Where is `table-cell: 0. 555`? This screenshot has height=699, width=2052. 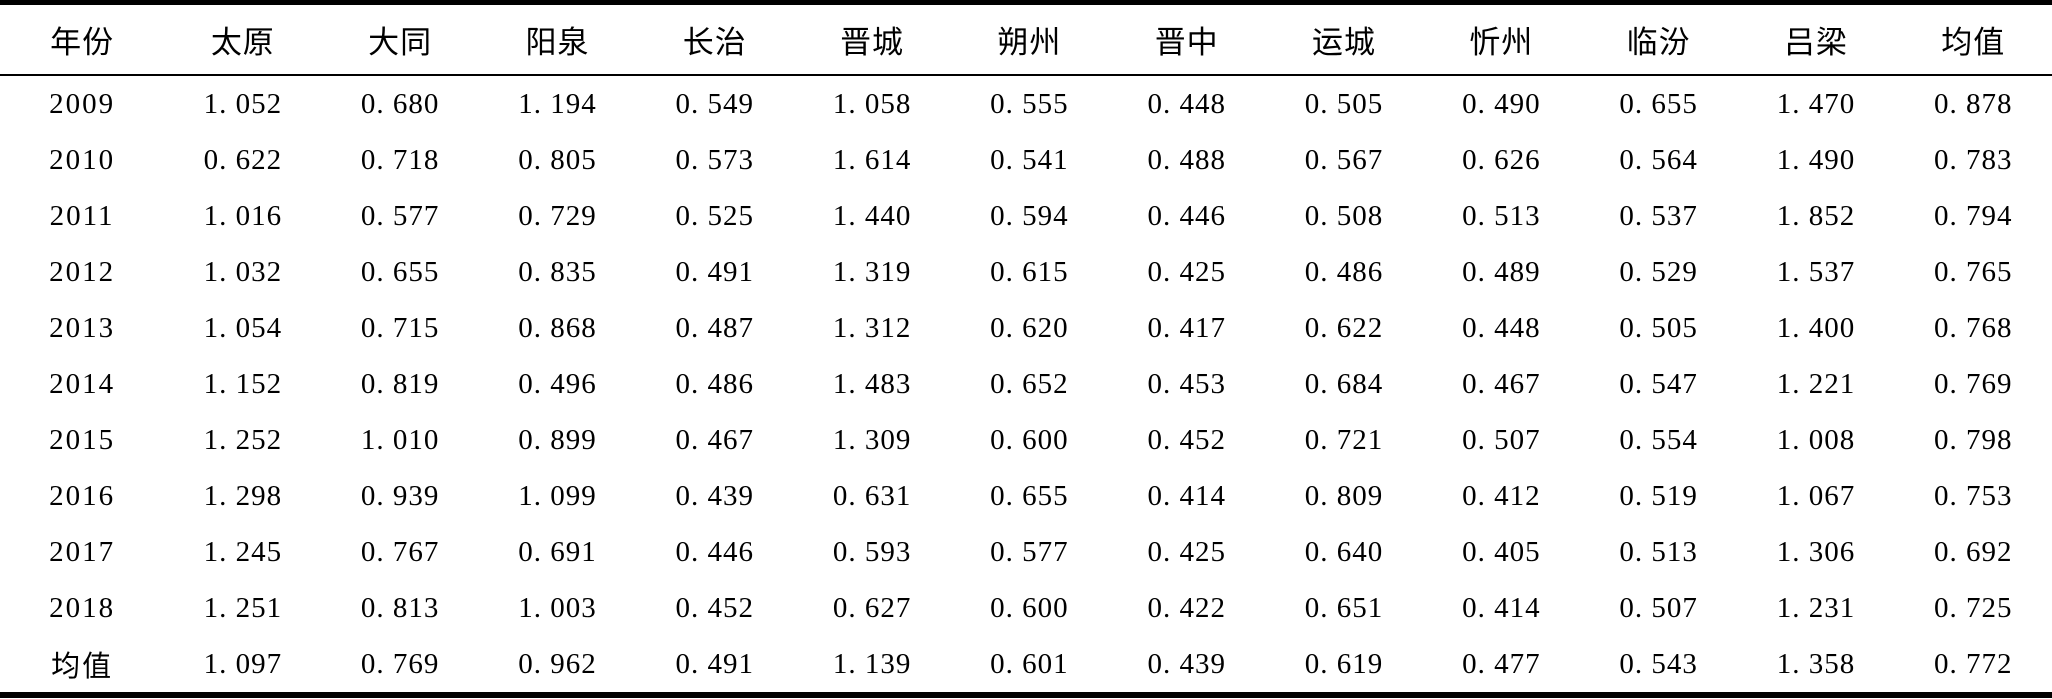
table-cell: 0. 555 is located at coordinates (1029, 103).